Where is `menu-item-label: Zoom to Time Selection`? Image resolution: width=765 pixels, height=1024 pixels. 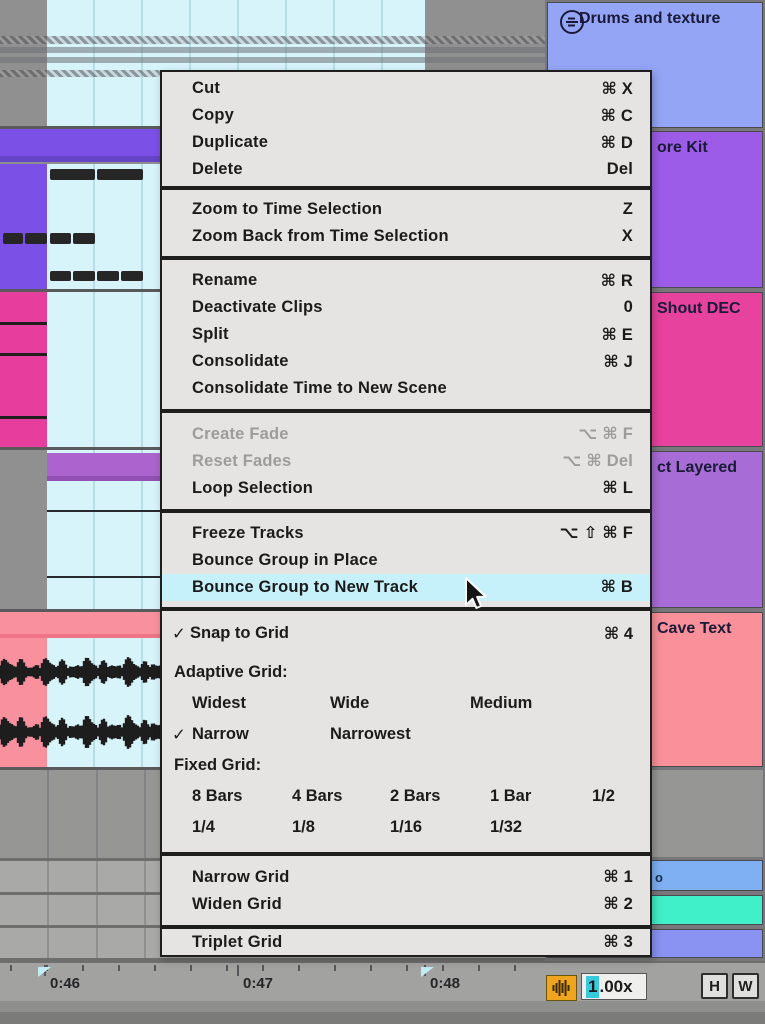 menu-item-label: Zoom to Time Selection is located at coordinates (287, 209).